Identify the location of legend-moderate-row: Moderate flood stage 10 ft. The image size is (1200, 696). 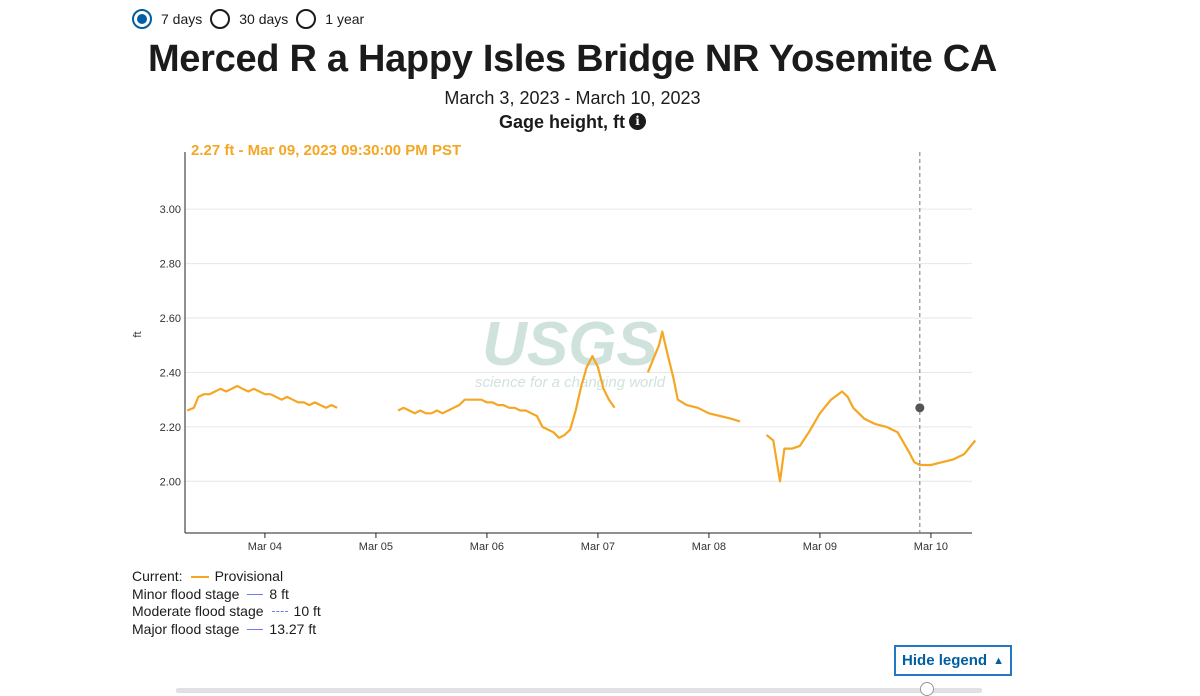
(226, 612).